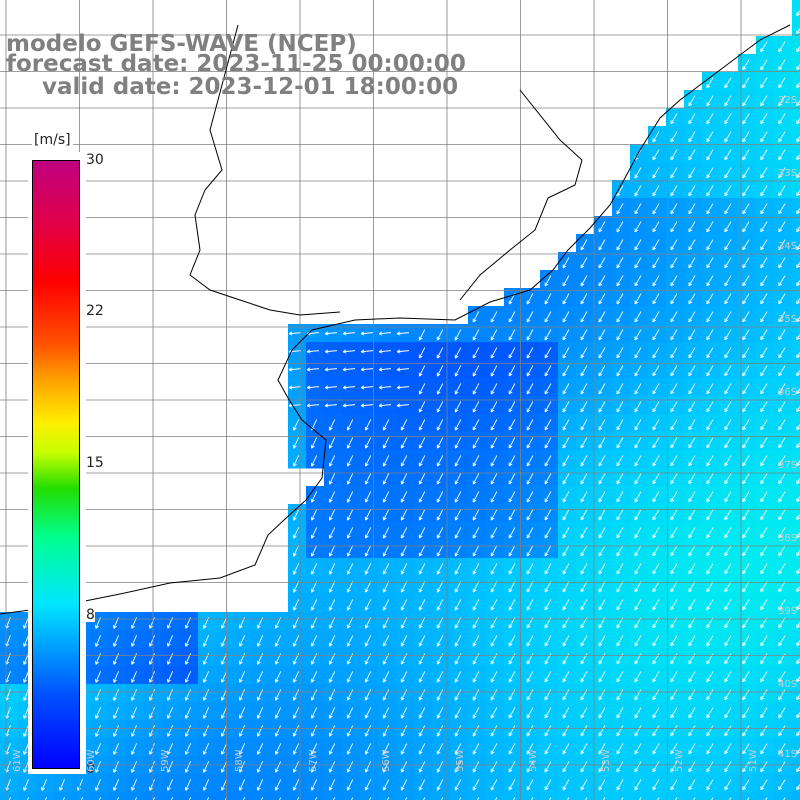 The image size is (800, 800). What do you see at coordinates (788, 684) in the screenshot?
I see `lat-label-40s: 40S` at bounding box center [788, 684].